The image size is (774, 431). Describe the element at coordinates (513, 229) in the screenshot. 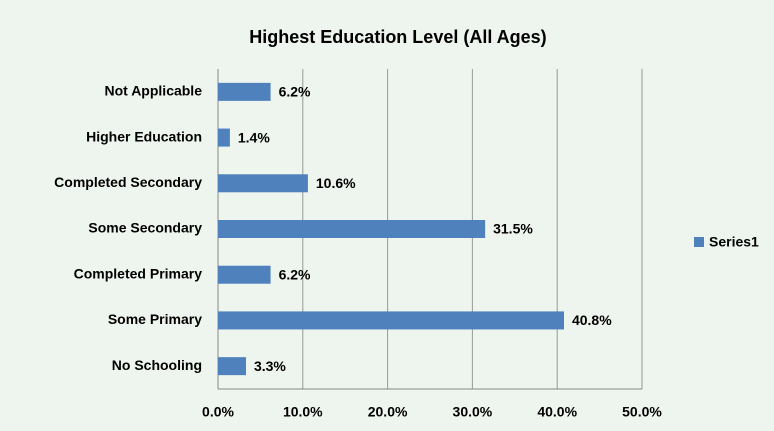

I see `data-label: 31.5%` at that location.